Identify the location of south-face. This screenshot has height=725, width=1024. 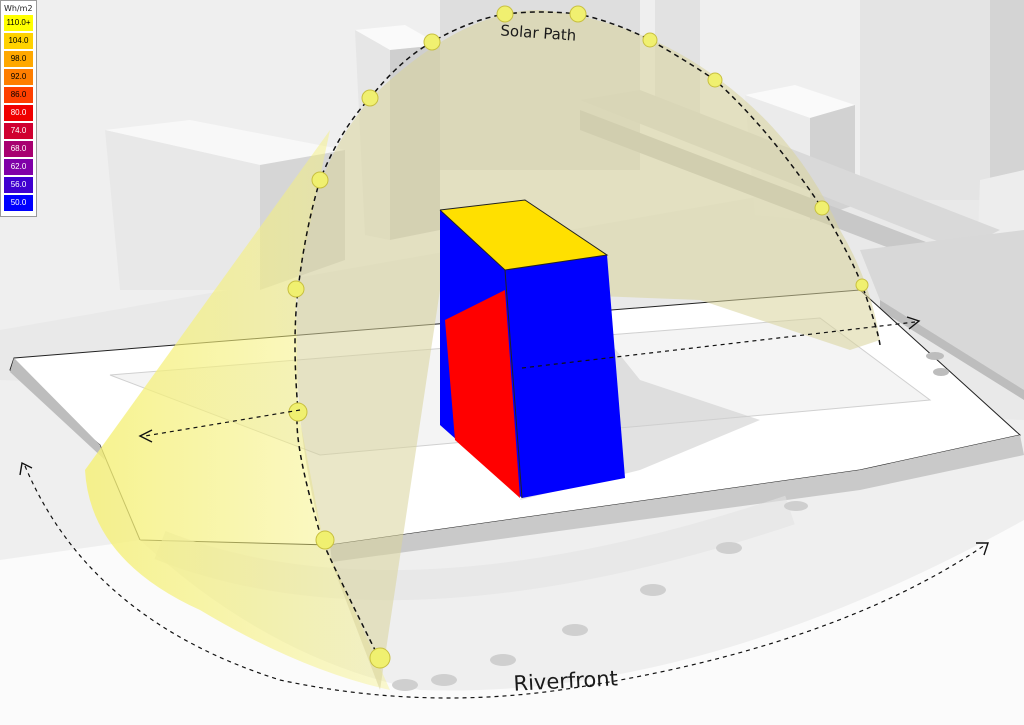
(565, 376).